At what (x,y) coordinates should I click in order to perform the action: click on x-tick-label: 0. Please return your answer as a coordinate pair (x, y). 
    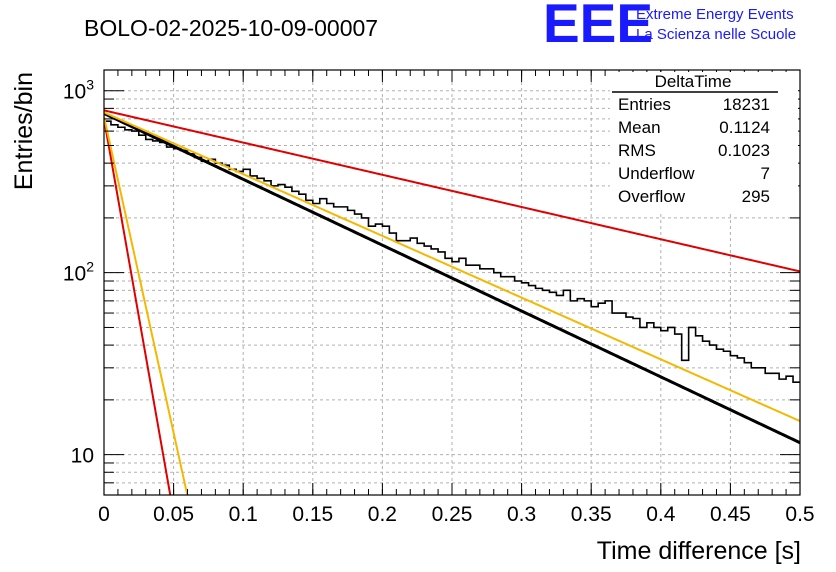
    Looking at the image, I should click on (104, 514).